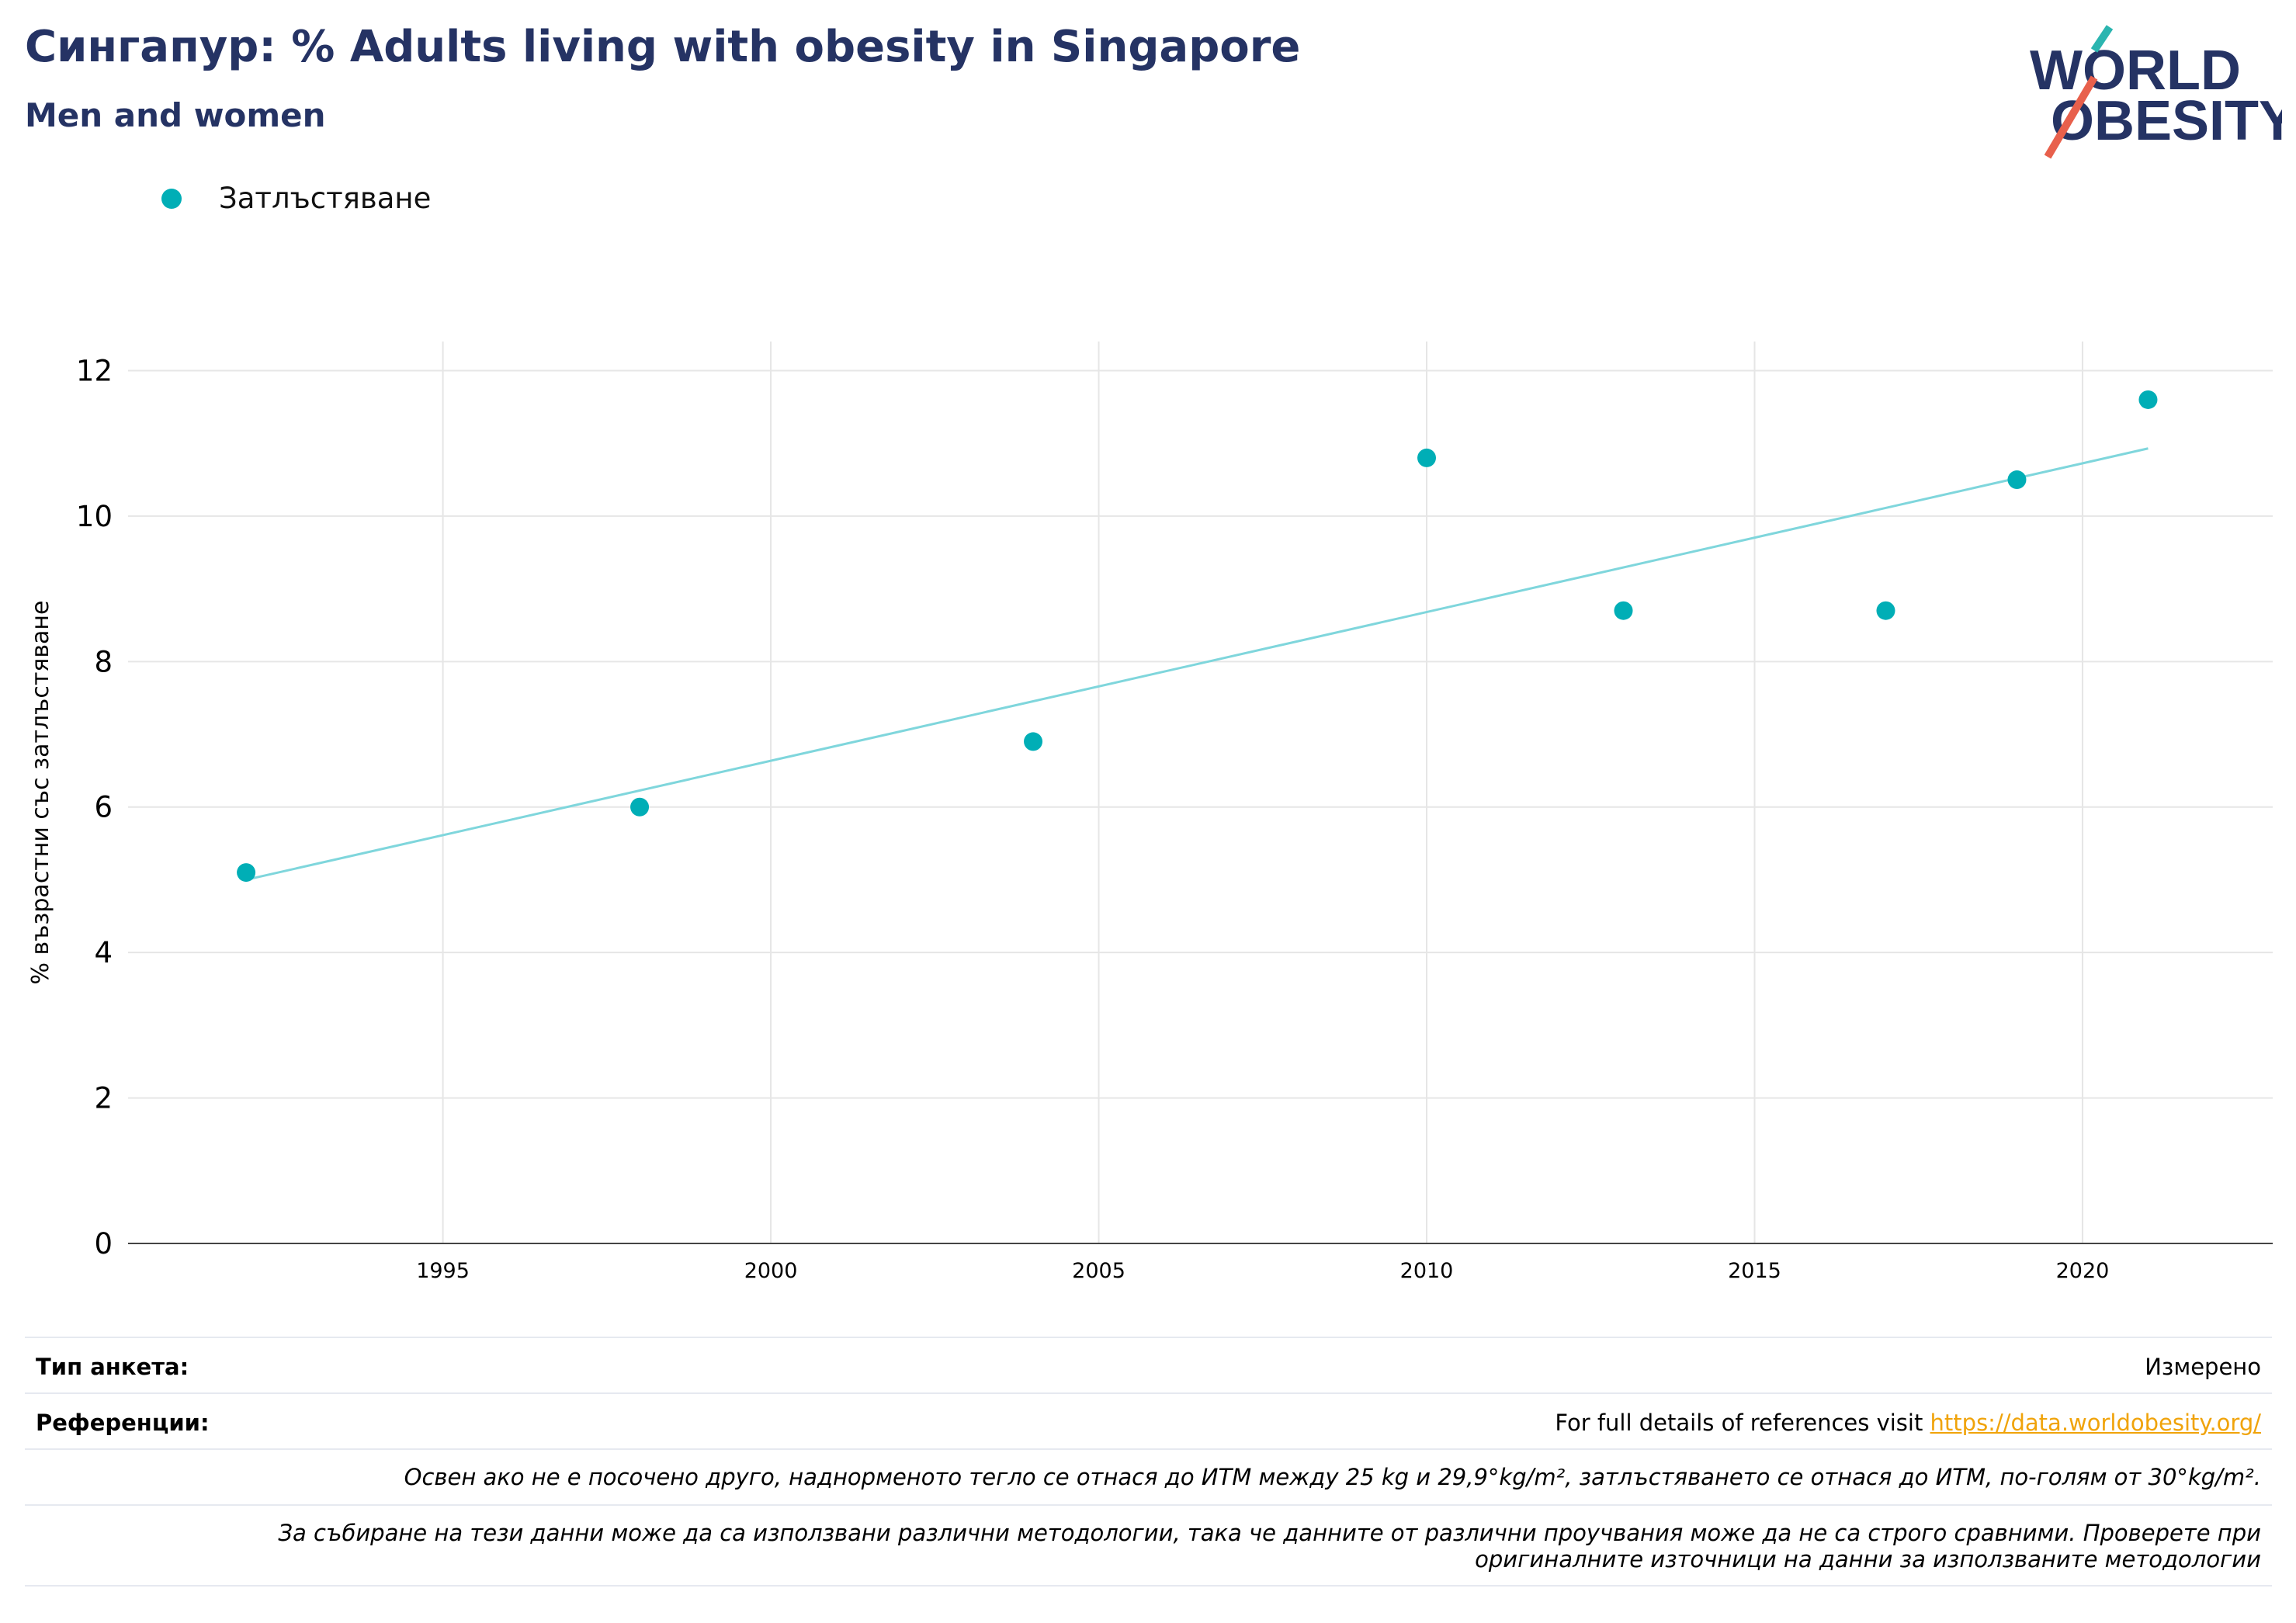  I want to click on survey-type-label: Тип анкета:, so click(112, 1367).